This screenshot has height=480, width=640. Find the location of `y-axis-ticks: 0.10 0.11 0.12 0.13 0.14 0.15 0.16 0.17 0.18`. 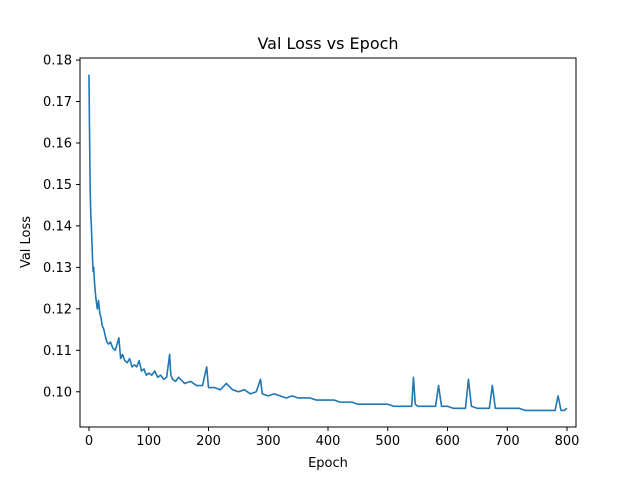

y-axis-ticks: 0.10 0.11 0.12 0.13 0.14 0.15 0.16 0.17 0.18 is located at coordinates (61, 227).